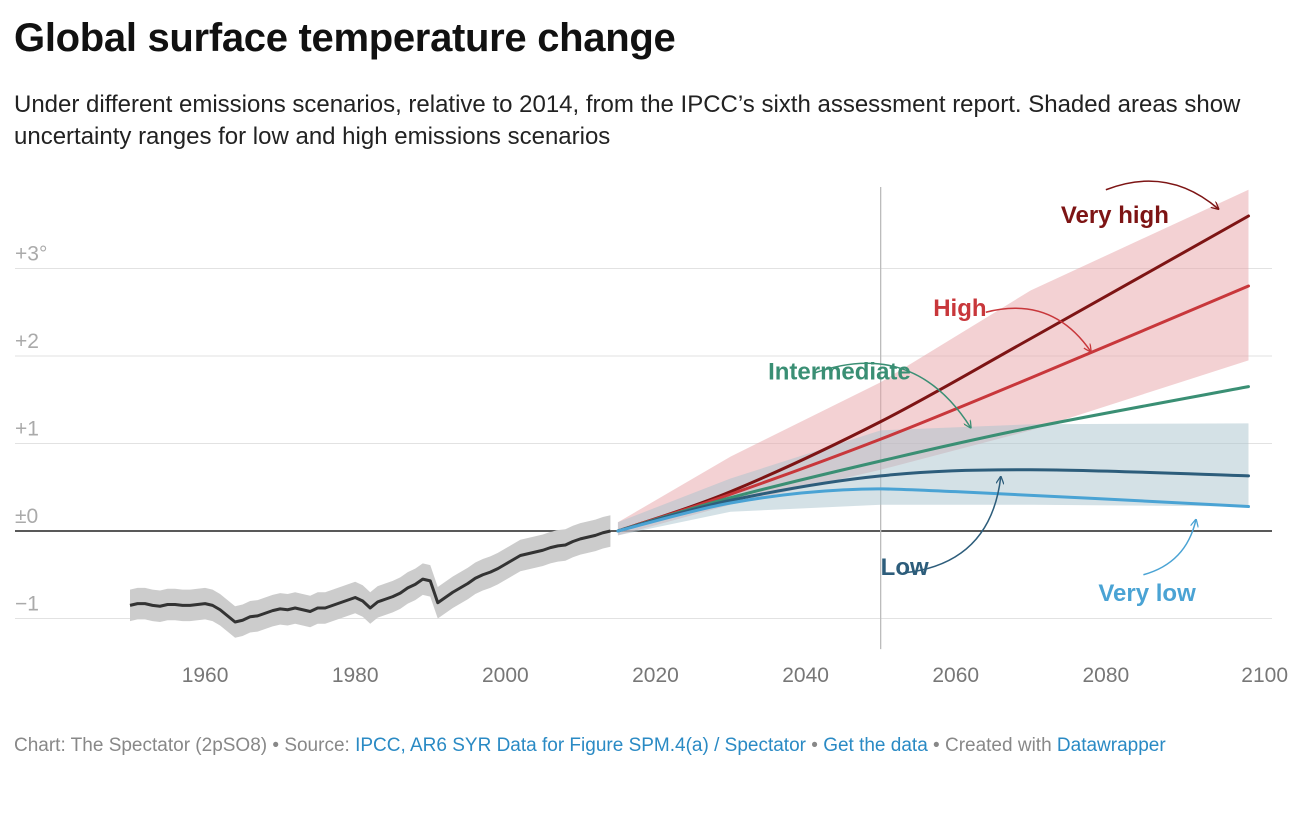  What do you see at coordinates (839, 372) in the screenshot?
I see `annotation-label-intermediate: Intermediate` at bounding box center [839, 372].